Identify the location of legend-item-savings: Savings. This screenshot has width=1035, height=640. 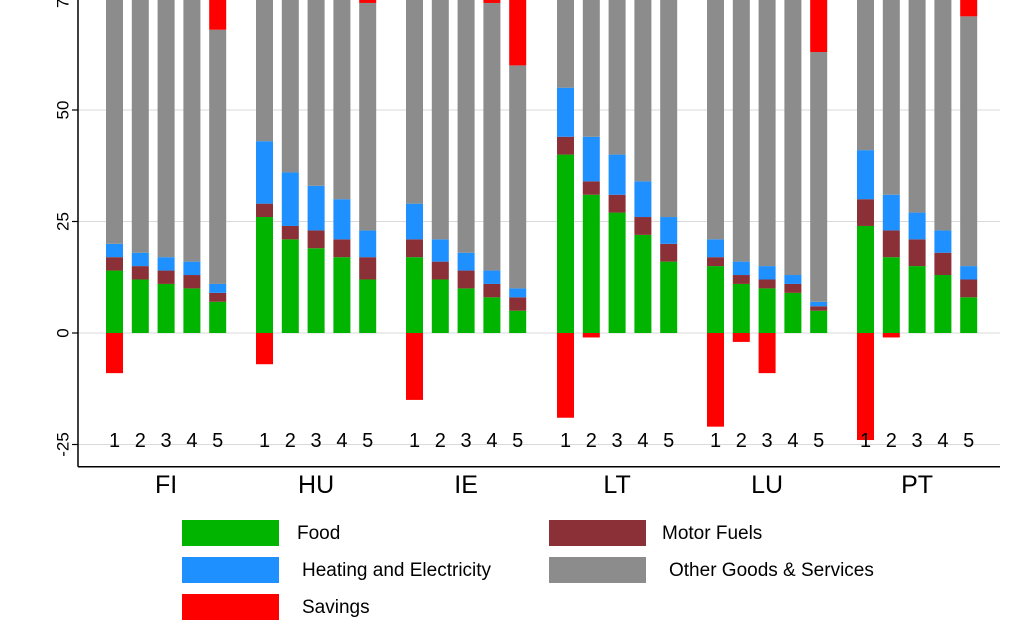
(276, 607).